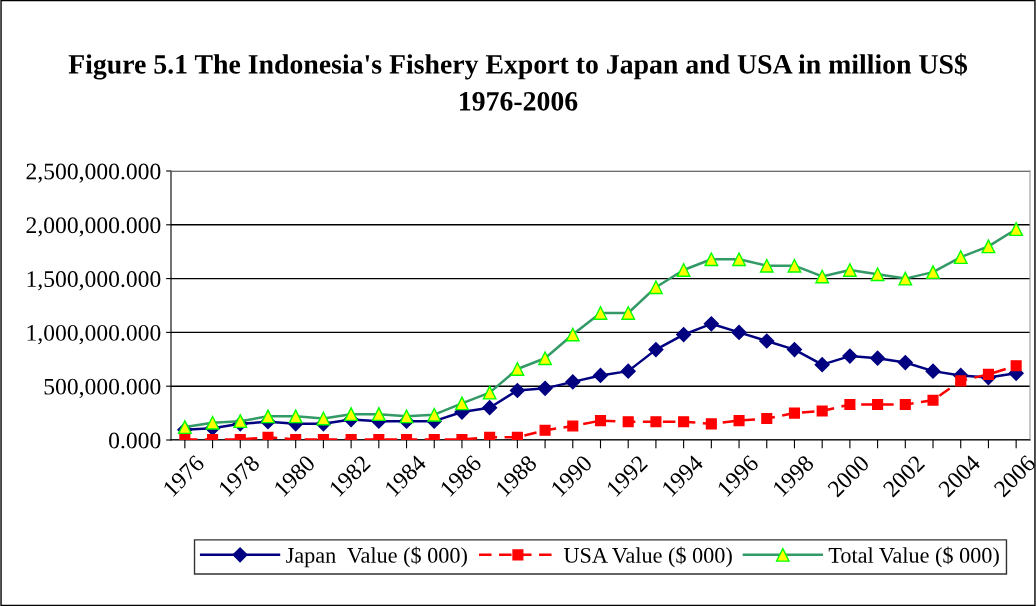 The height and width of the screenshot is (606, 1036). I want to click on y-tick-label: 0.000, so click(135, 440).